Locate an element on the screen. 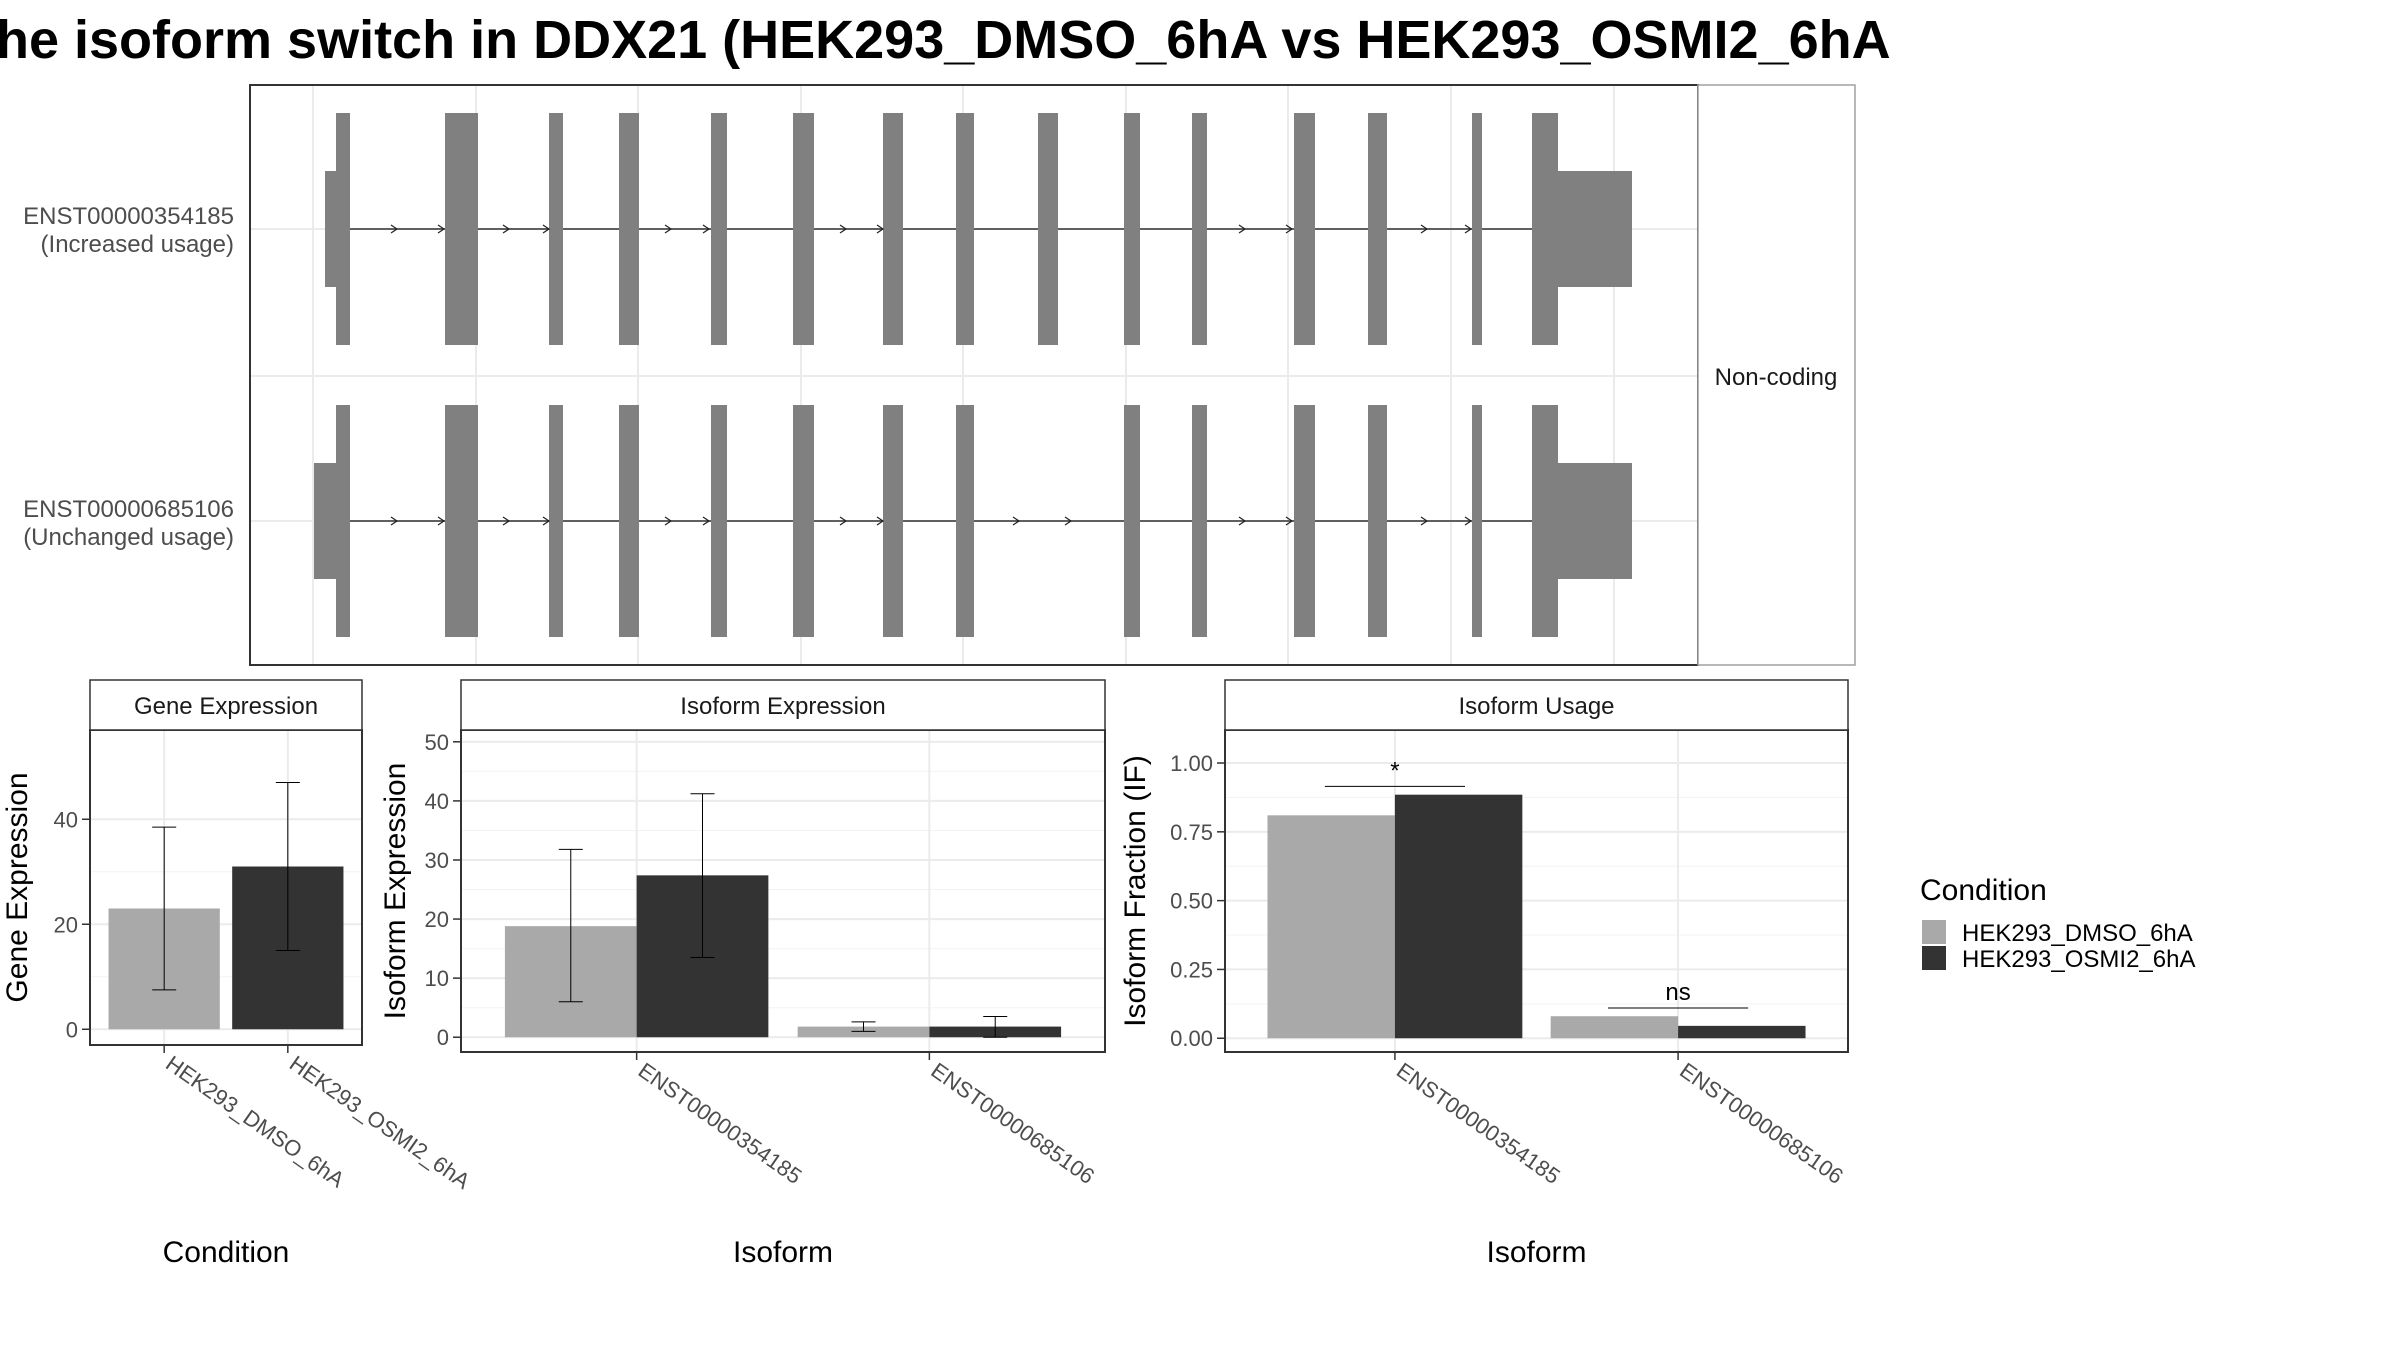  legend-label-dmso: HEK293_DMSO_6hA is located at coordinates (2077, 933).